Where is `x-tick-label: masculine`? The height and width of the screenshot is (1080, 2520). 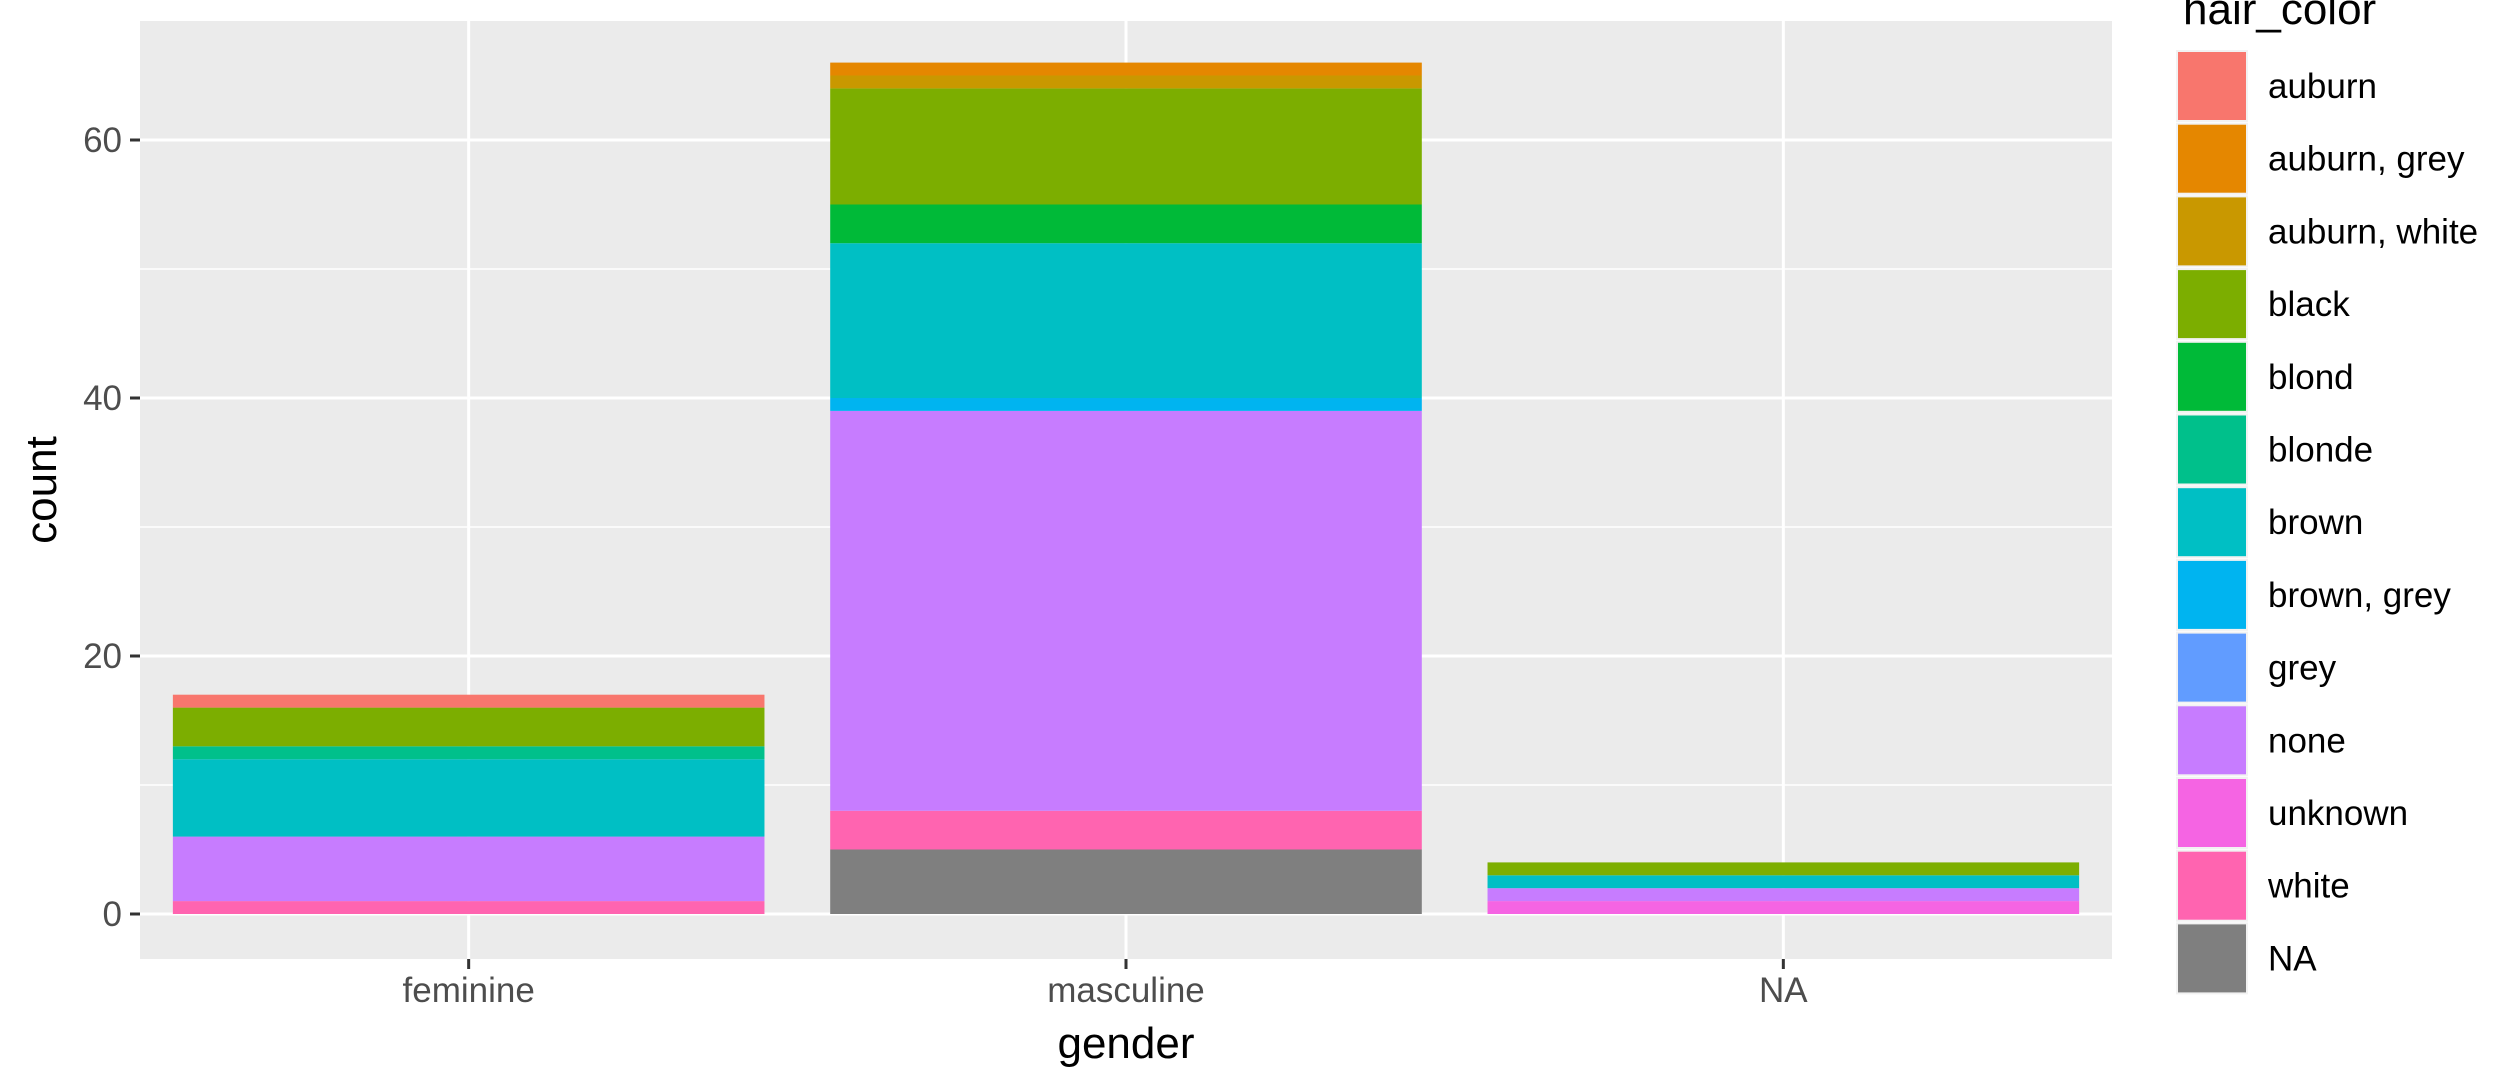 x-tick-label: masculine is located at coordinates (1126, 990).